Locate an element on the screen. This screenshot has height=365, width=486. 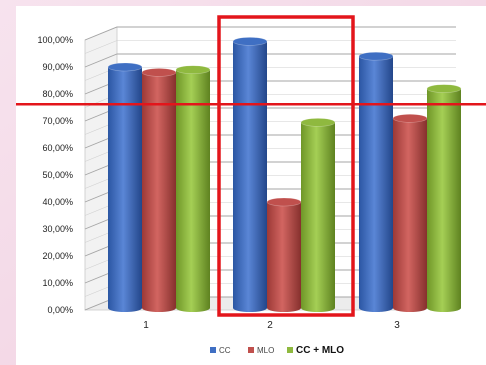
legend: CC MLO CC + MLO is located at coordinates (277, 350).